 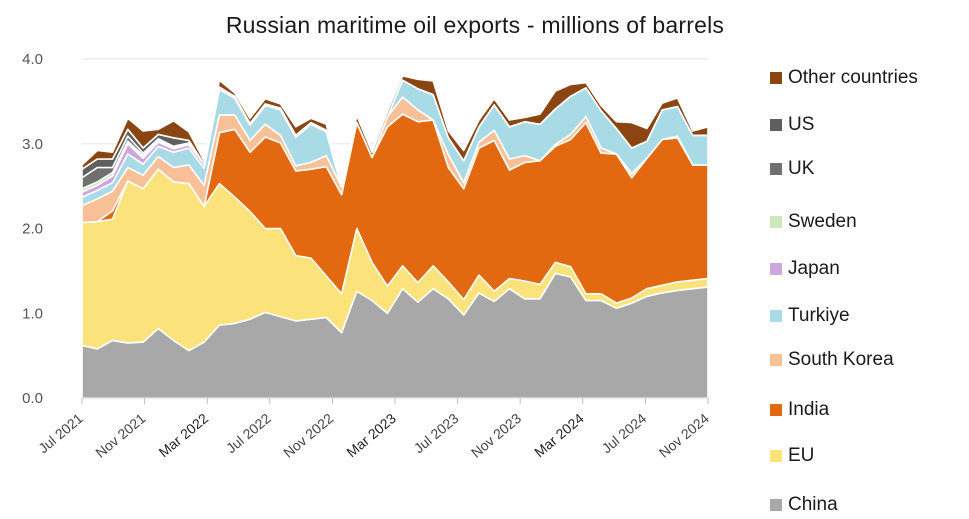 I want to click on x-tick-label: Jul 2024, so click(x=623, y=433).